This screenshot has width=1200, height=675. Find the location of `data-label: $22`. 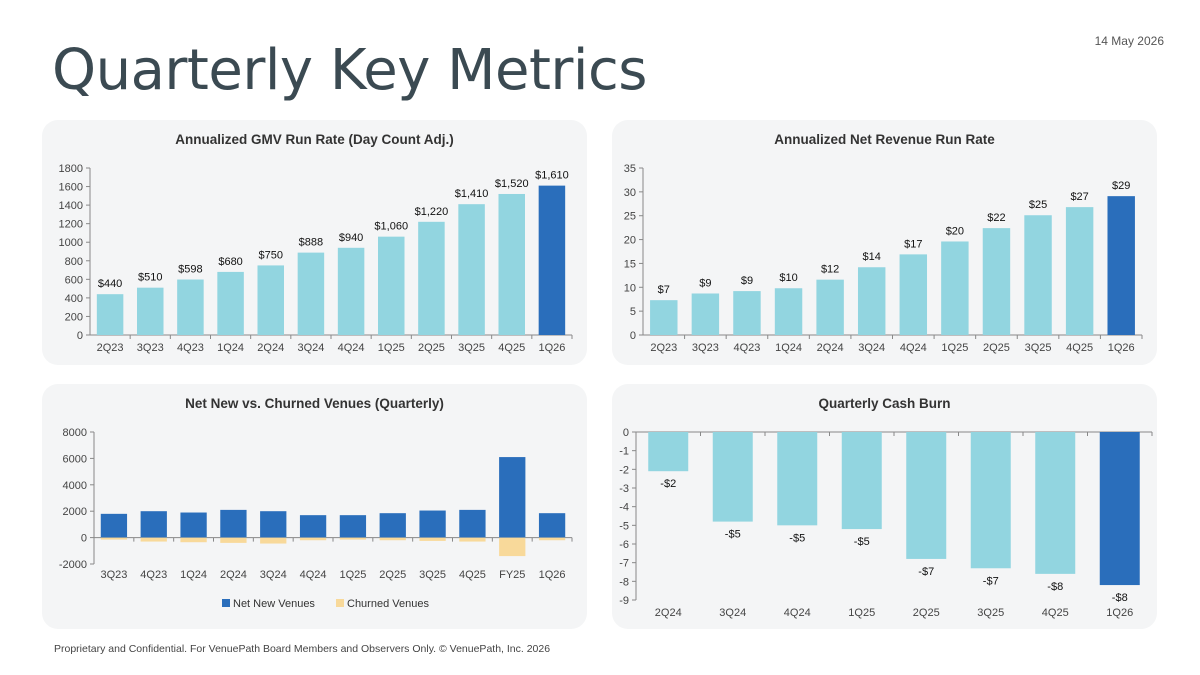

data-label: $22 is located at coordinates (996, 218).